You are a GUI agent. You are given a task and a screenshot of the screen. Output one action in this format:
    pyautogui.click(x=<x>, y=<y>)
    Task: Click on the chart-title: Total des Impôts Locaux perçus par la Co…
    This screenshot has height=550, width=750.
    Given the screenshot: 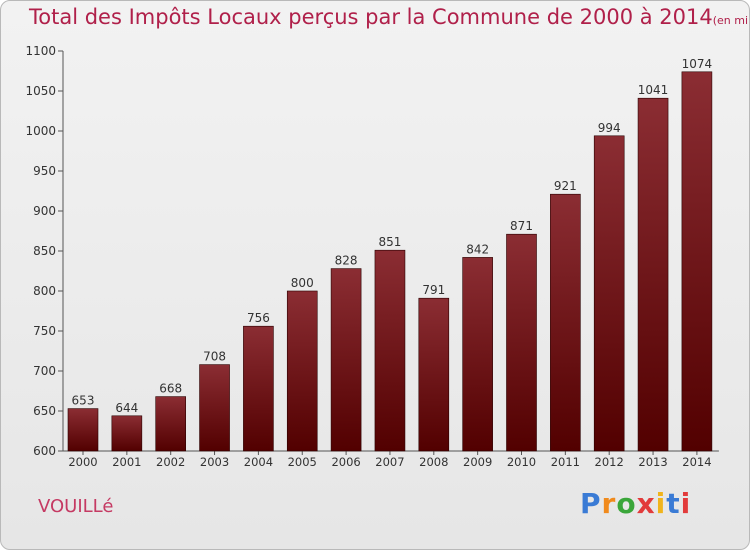 What is the action you would take?
    pyautogui.click(x=389, y=17)
    